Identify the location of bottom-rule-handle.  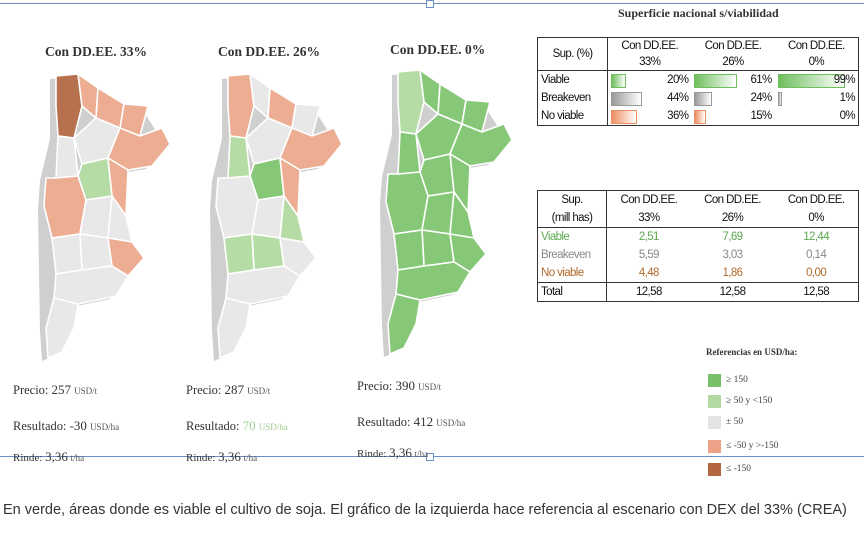
(430, 457).